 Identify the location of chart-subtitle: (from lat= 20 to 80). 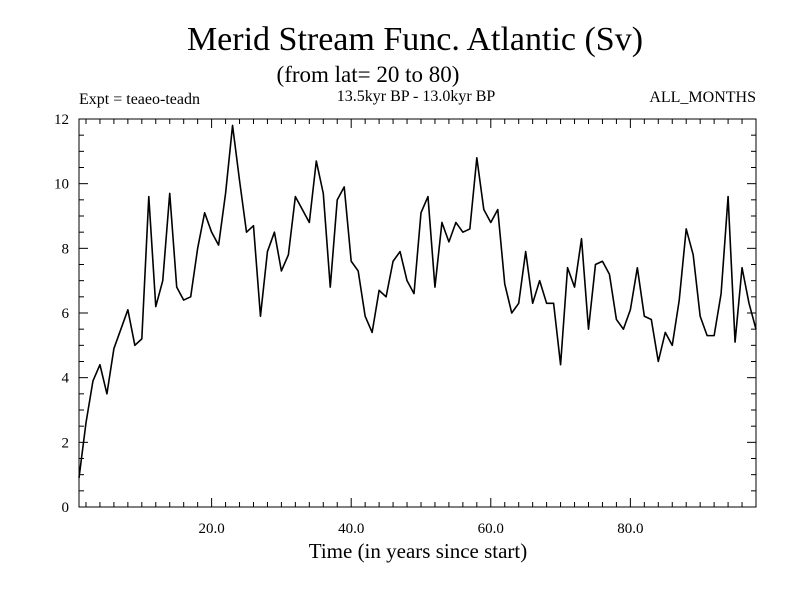
(368, 74).